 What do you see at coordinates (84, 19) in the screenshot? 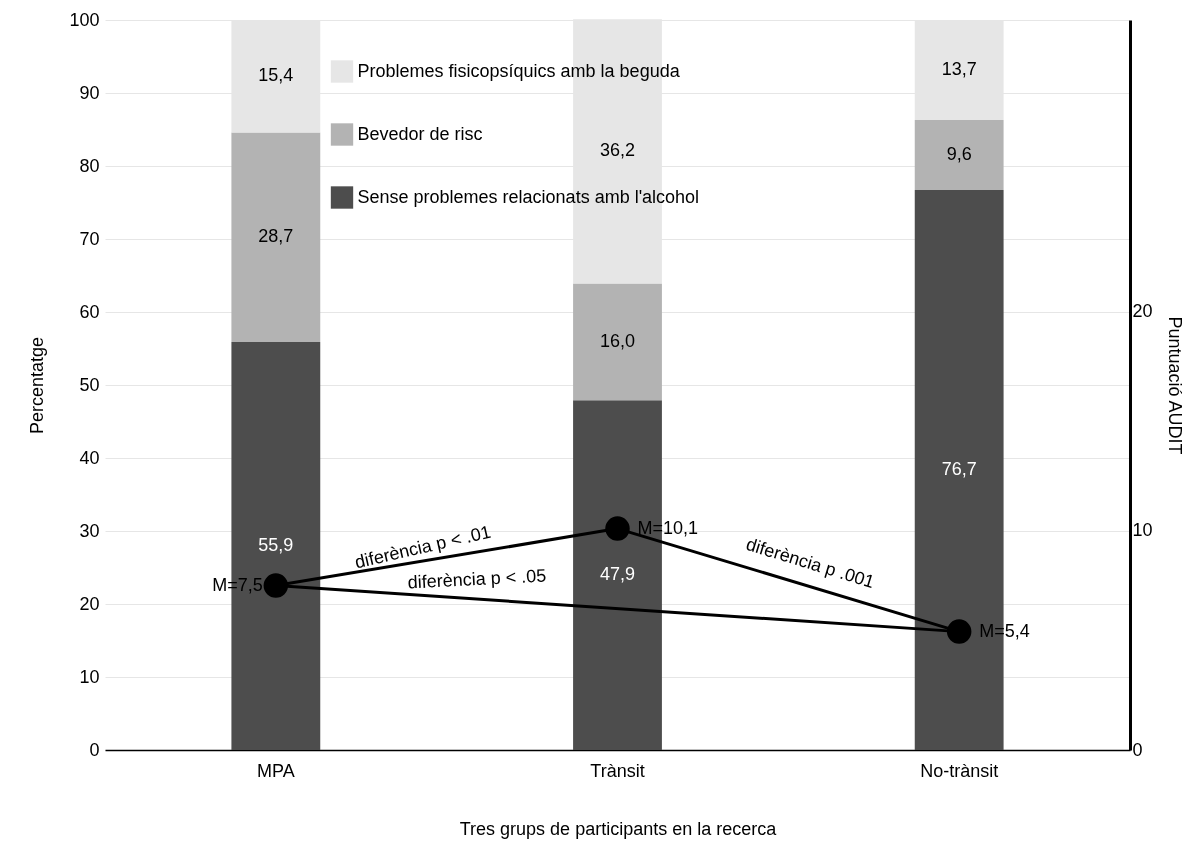
I see `y-tick-label: 100` at bounding box center [84, 19].